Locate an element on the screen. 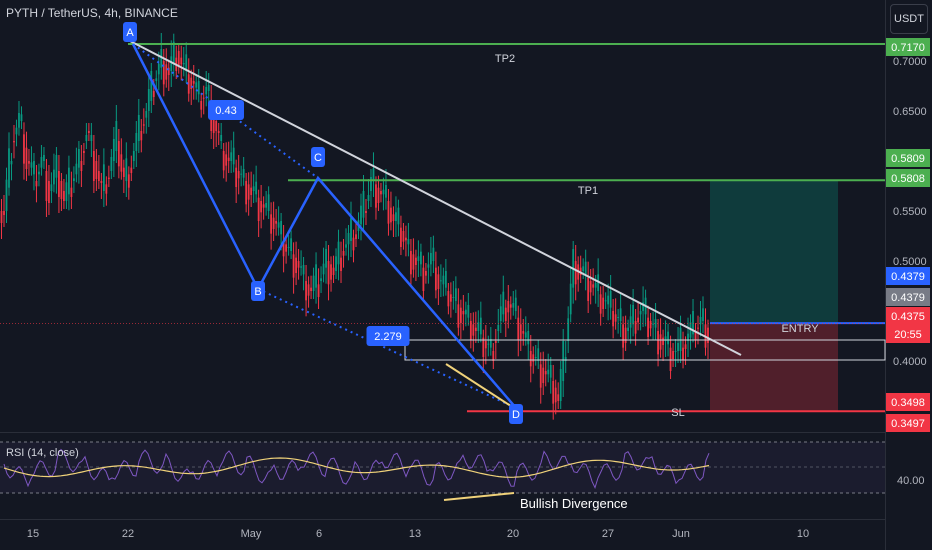  point-c-label-bg is located at coordinates (318, 157).